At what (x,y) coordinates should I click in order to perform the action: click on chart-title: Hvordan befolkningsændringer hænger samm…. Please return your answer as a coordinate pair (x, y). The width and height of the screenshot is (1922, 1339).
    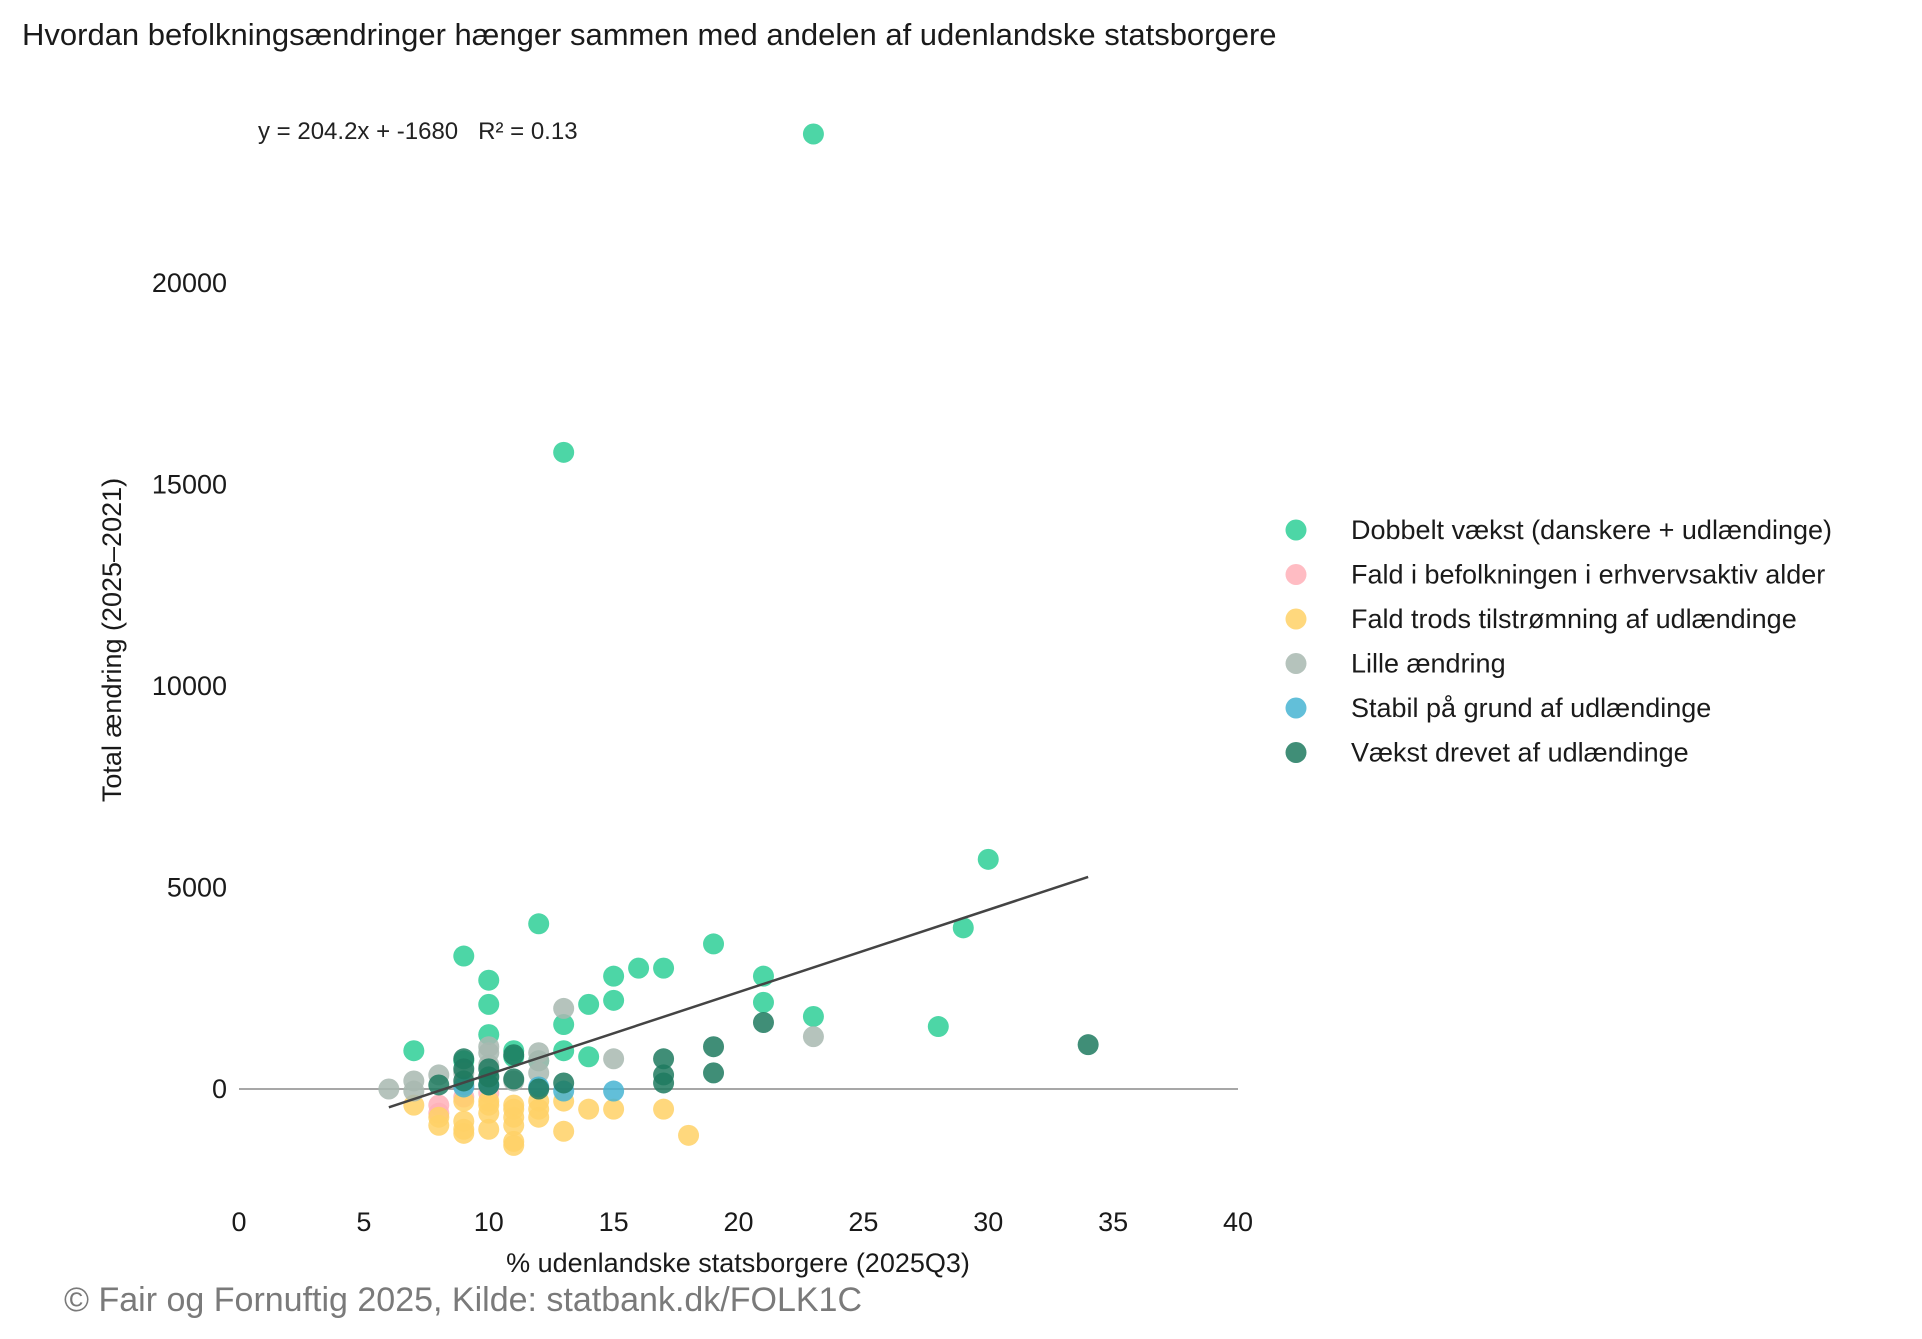
    Looking at the image, I should click on (649, 34).